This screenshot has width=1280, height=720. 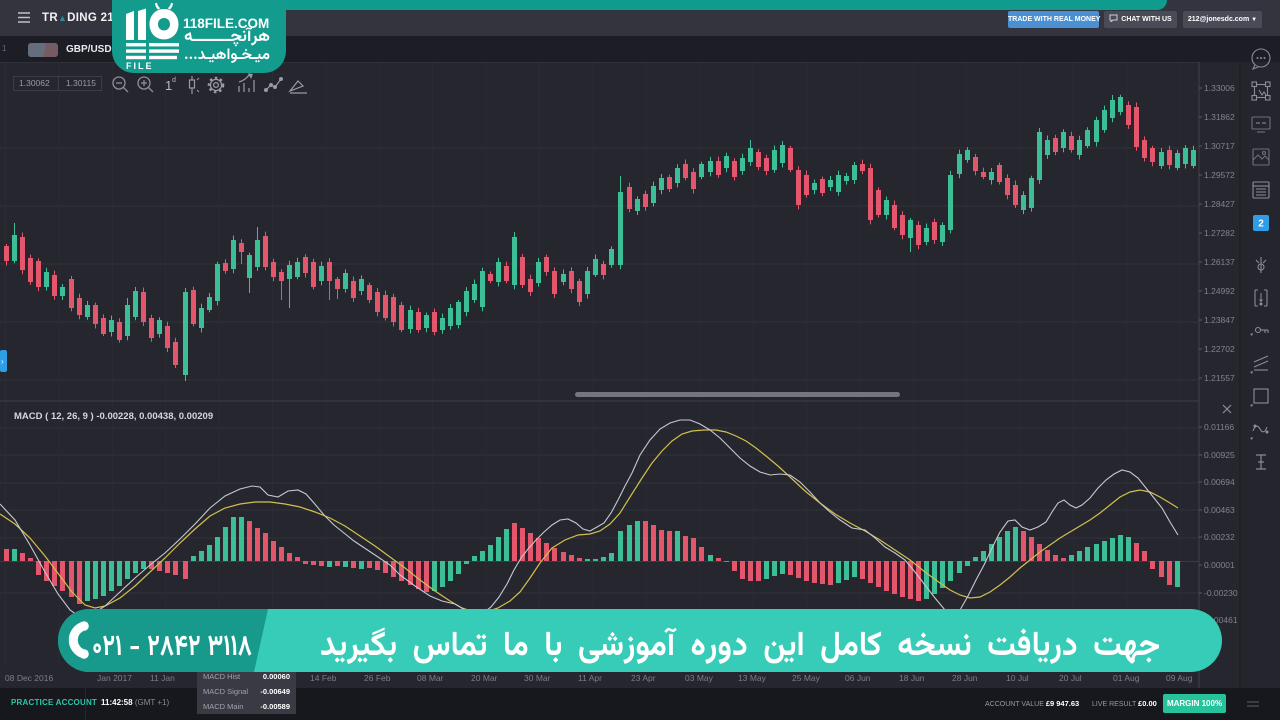 I want to click on svg-text: 03 May, so click(x=699, y=678).